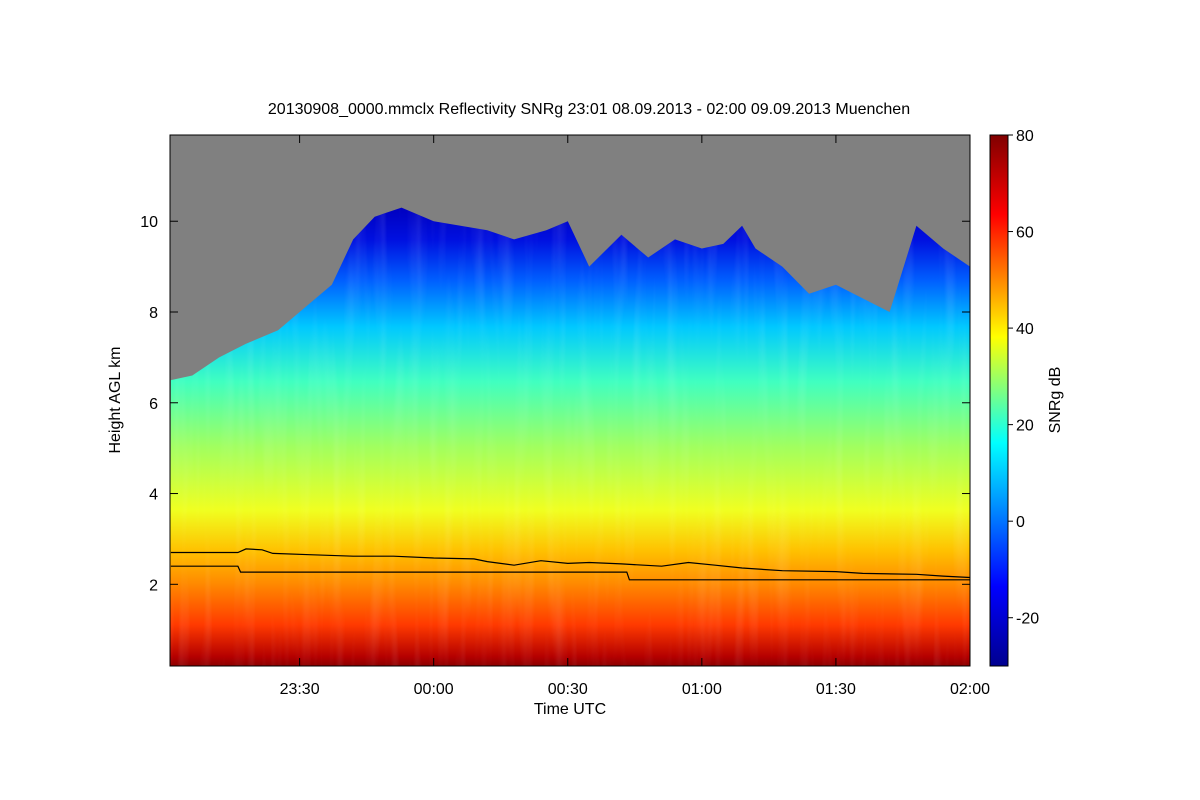 This screenshot has width=1200, height=800. Describe the element at coordinates (1055, 400) in the screenshot. I see `colorbar-label: SNRg dB` at that location.